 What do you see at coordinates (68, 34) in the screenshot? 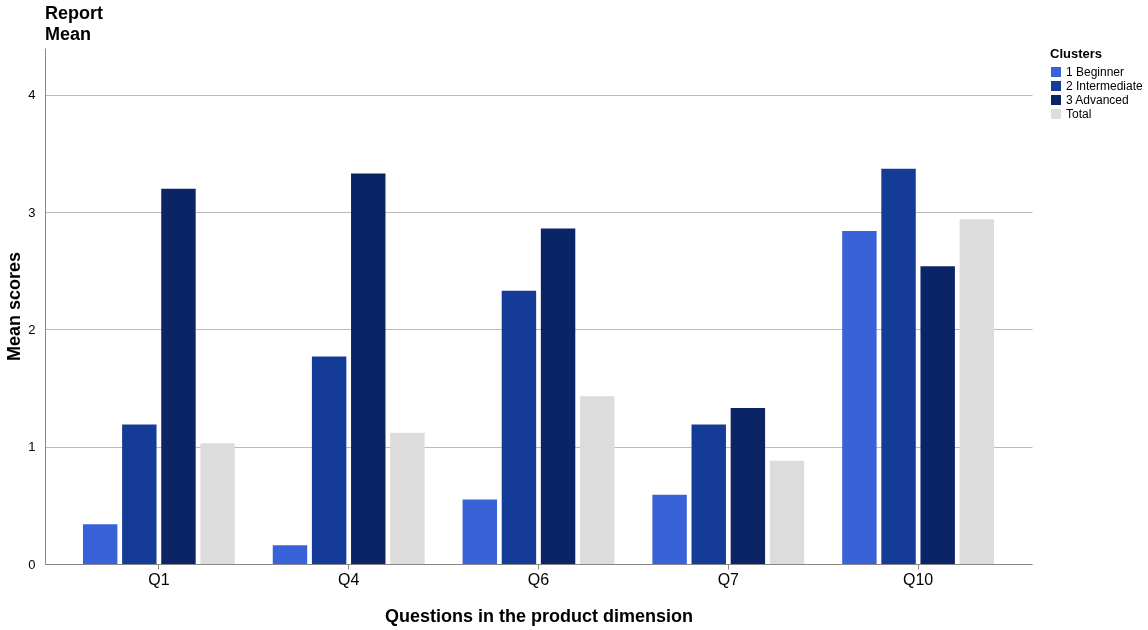
I see `chart-subtitle: Mean` at bounding box center [68, 34].